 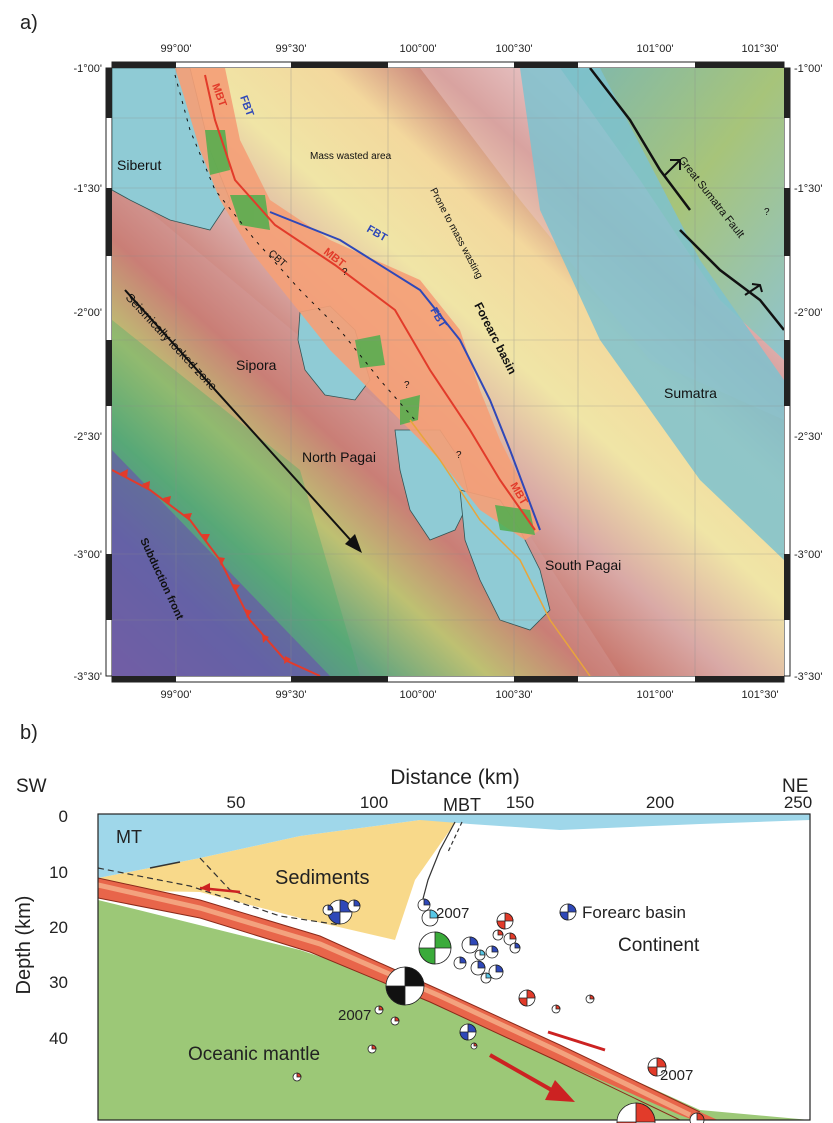 What do you see at coordinates (660, 802) in the screenshot?
I see `x-tick-4: 200` at bounding box center [660, 802].